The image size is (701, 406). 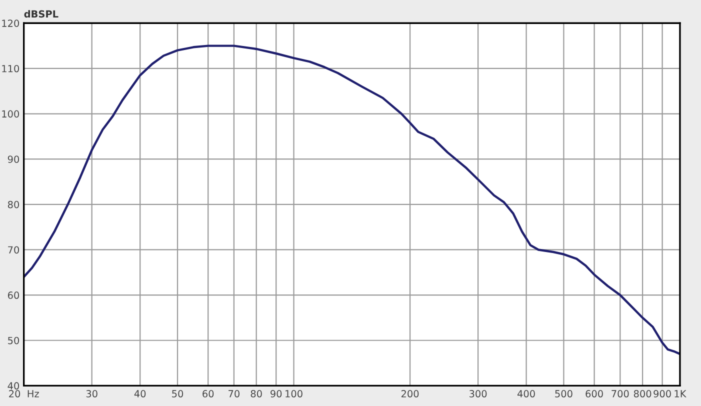 I want to click on x-tick-label: 60, so click(x=208, y=394).